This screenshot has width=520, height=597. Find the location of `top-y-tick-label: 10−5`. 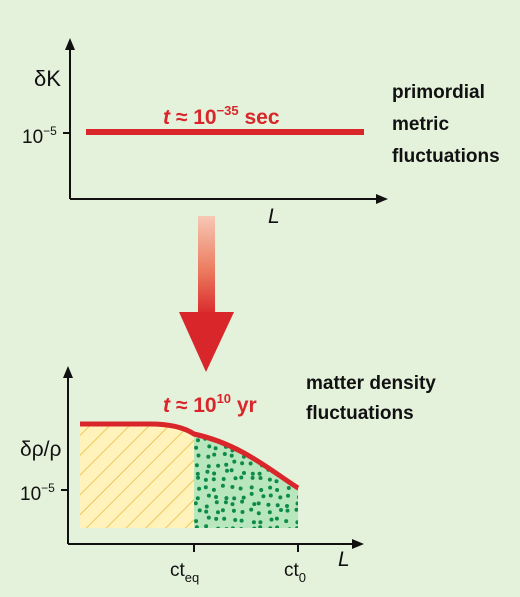

top-y-tick-label: 10−5 is located at coordinates (39, 136).